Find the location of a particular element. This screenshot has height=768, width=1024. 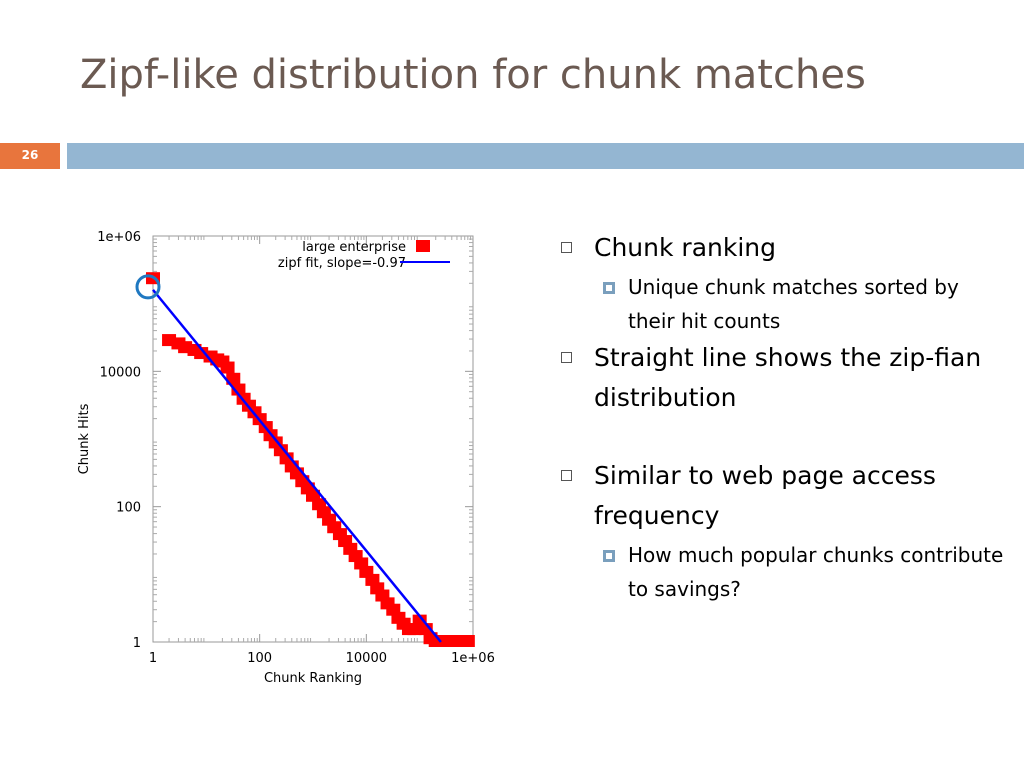

header-accent-bar is located at coordinates (545, 156).